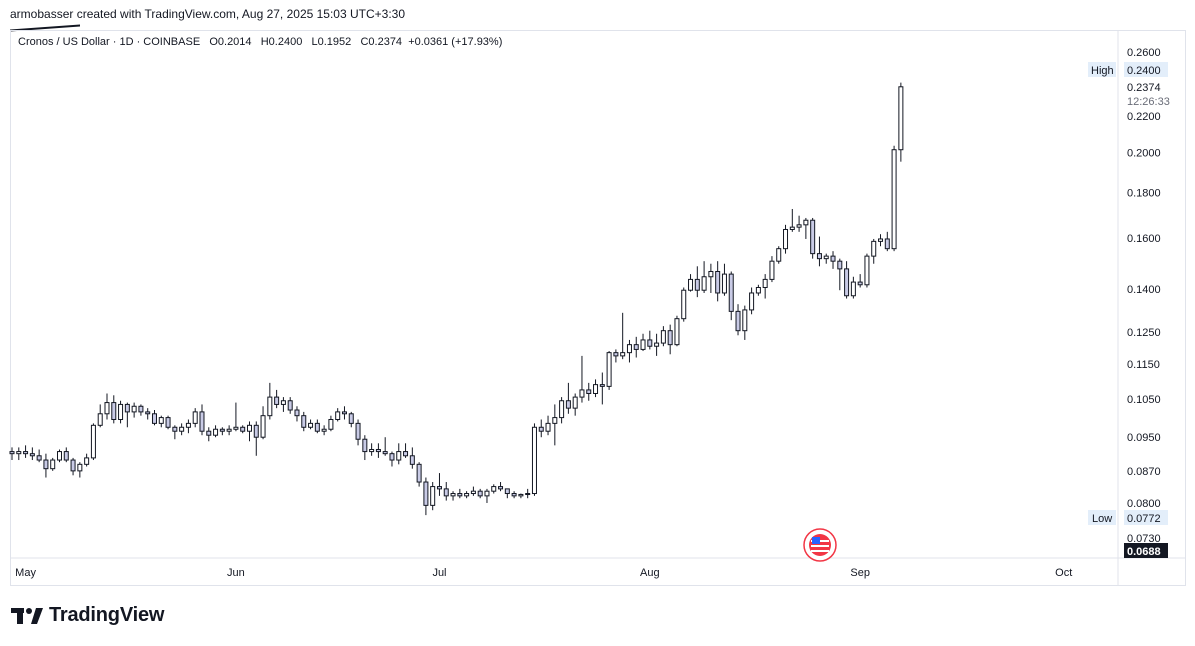  What do you see at coordinates (543, 573) in the screenshot?
I see `time-axis: May Jun Jul Aug Sep Oct` at bounding box center [543, 573].